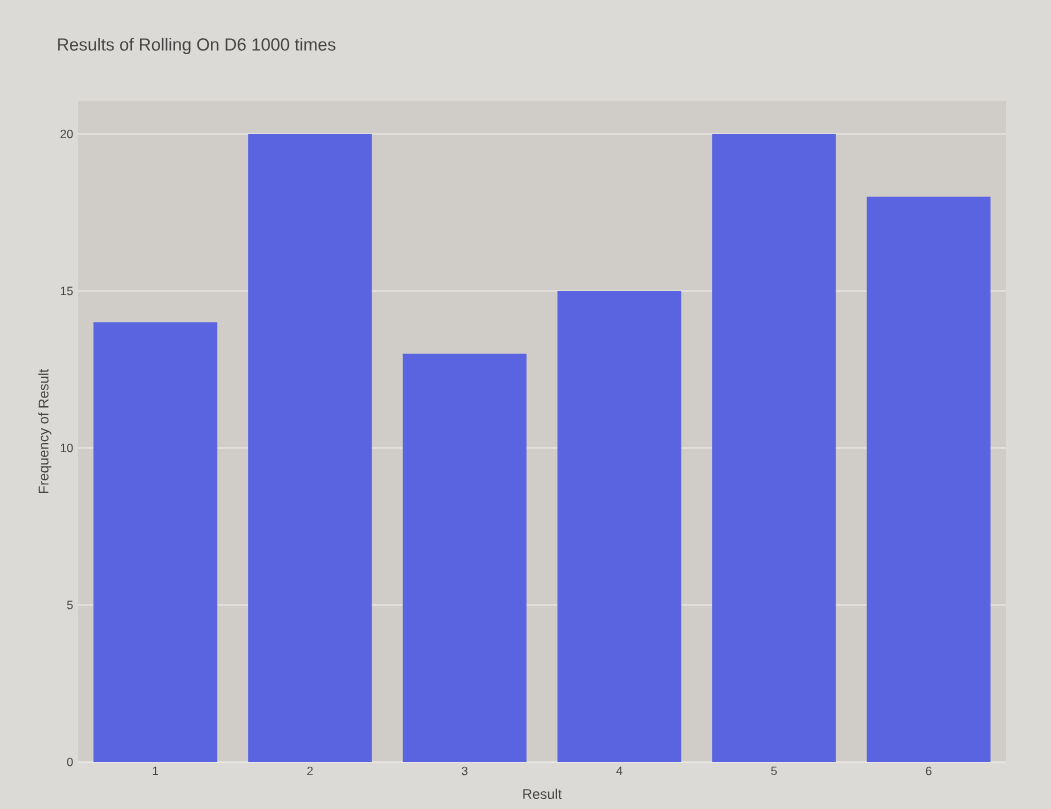 The width and height of the screenshot is (1051, 809). What do you see at coordinates (155, 770) in the screenshot?
I see `x-tick-label: 1` at bounding box center [155, 770].